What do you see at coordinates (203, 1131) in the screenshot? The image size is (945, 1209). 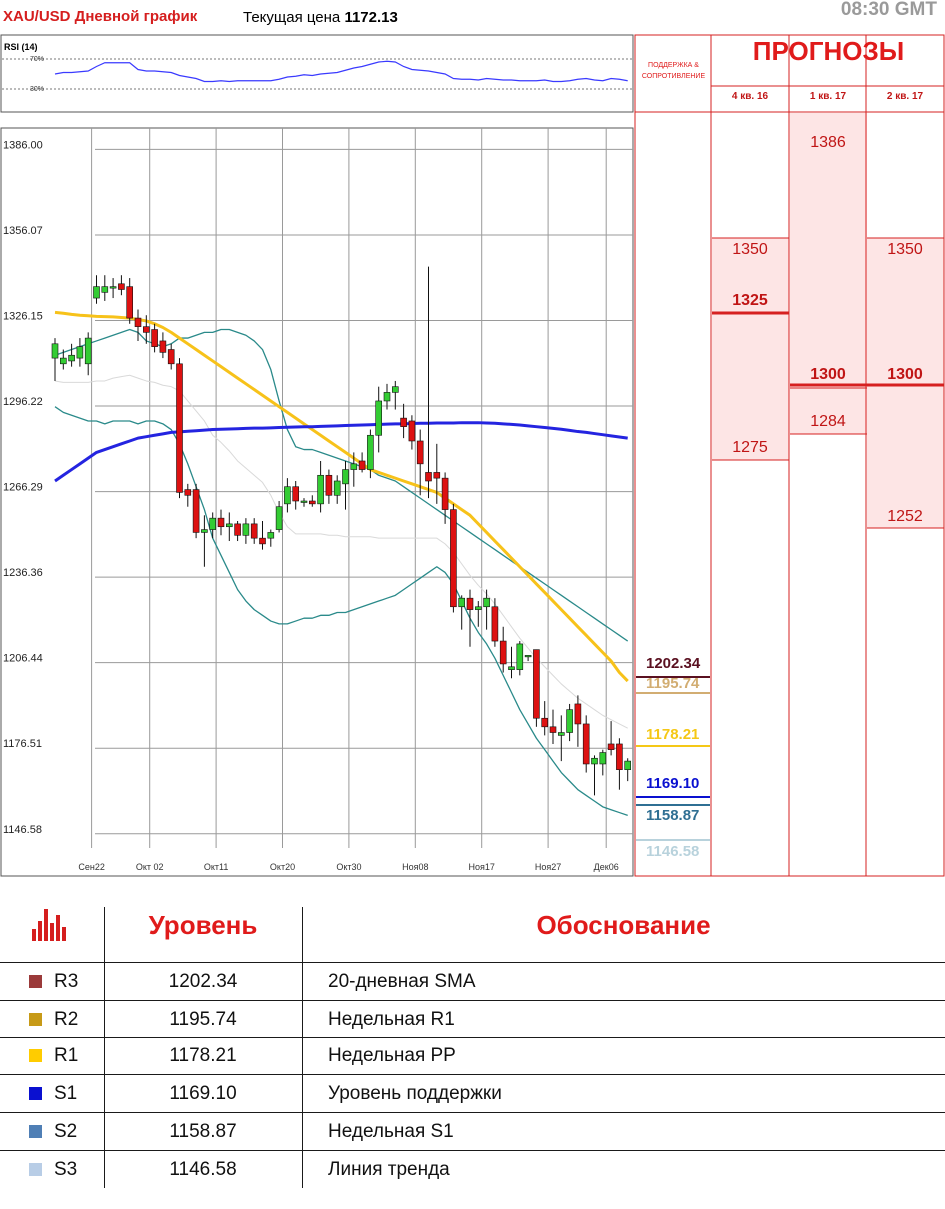 I see `level-value: 1158.87` at bounding box center [203, 1131].